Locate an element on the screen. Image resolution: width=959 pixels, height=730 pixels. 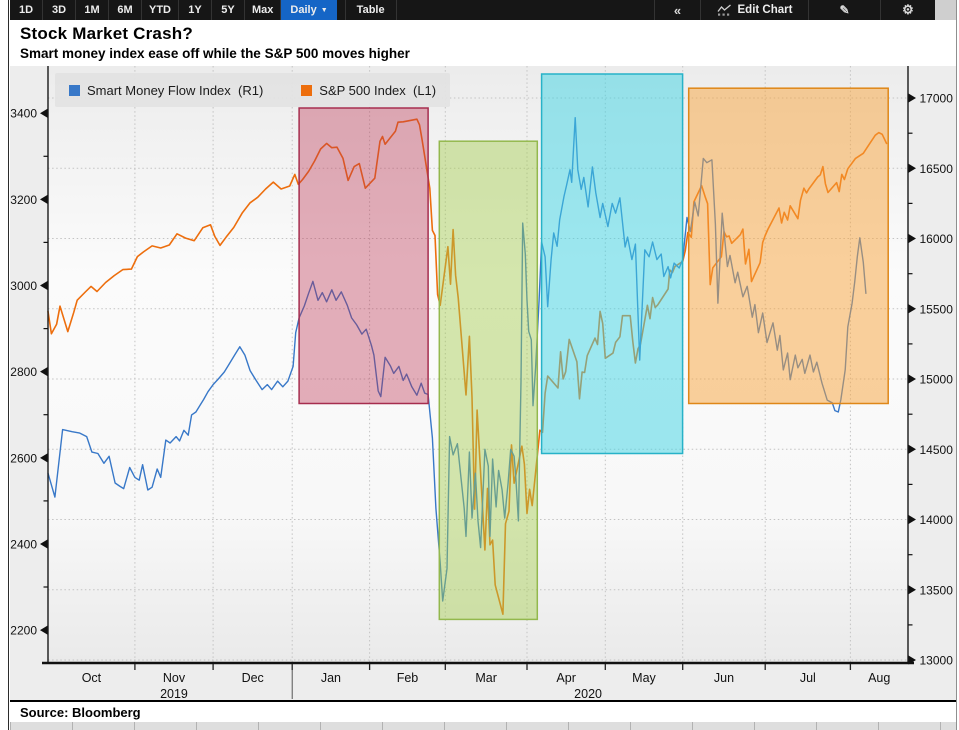
legend-label: Smart Money Flow Index (R1) is located at coordinates (175, 90).